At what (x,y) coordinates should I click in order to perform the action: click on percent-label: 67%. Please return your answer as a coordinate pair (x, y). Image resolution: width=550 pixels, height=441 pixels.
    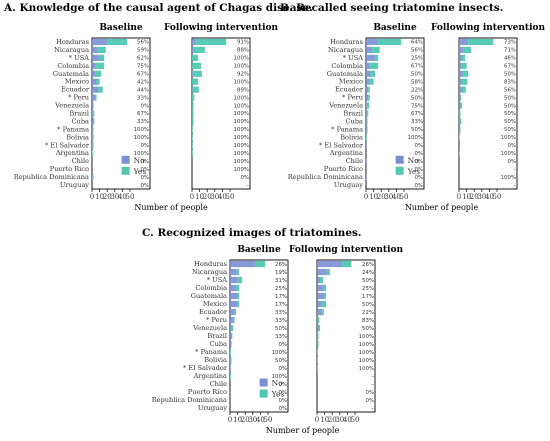
    Looking at the image, I should click on (143, 114).